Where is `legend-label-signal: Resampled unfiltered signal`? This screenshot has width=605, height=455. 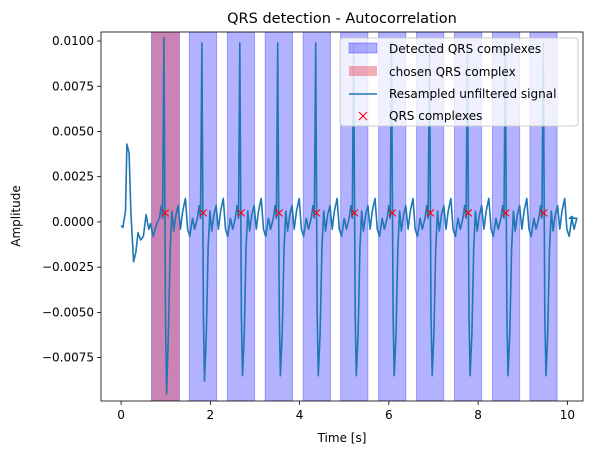 legend-label-signal: Resampled unfiltered signal is located at coordinates (472, 94).